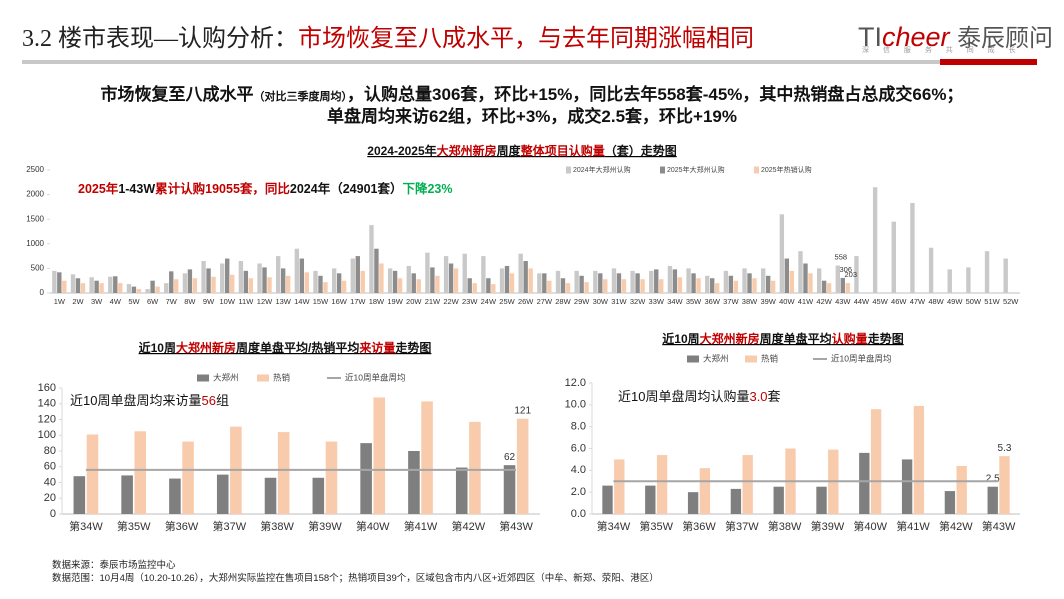 The width and height of the screenshot is (1064, 599). Describe the element at coordinates (35, 169) in the screenshot. I see `y-tick-label: 2500` at that location.